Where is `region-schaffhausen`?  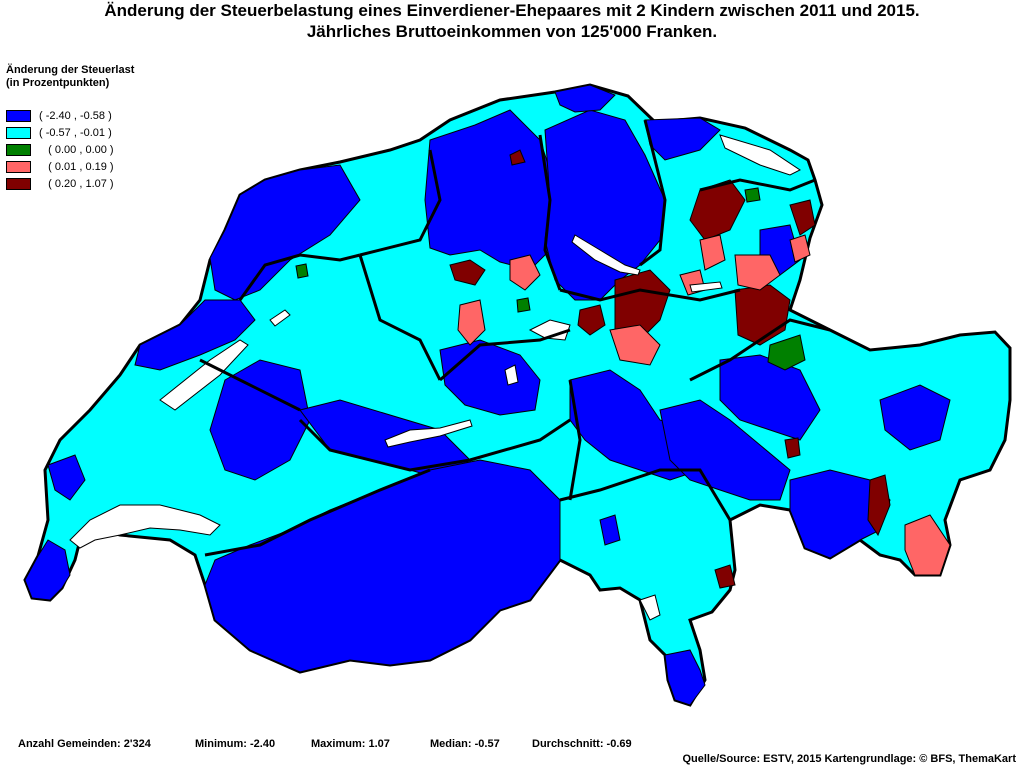
region-schaffhausen is located at coordinates (585, 98).